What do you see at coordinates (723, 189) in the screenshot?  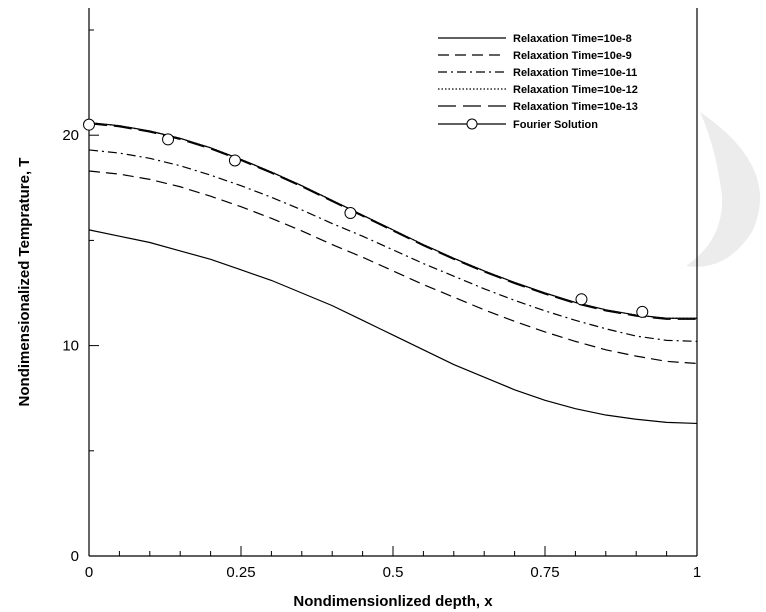 I see `watermark-shape` at bounding box center [723, 189].